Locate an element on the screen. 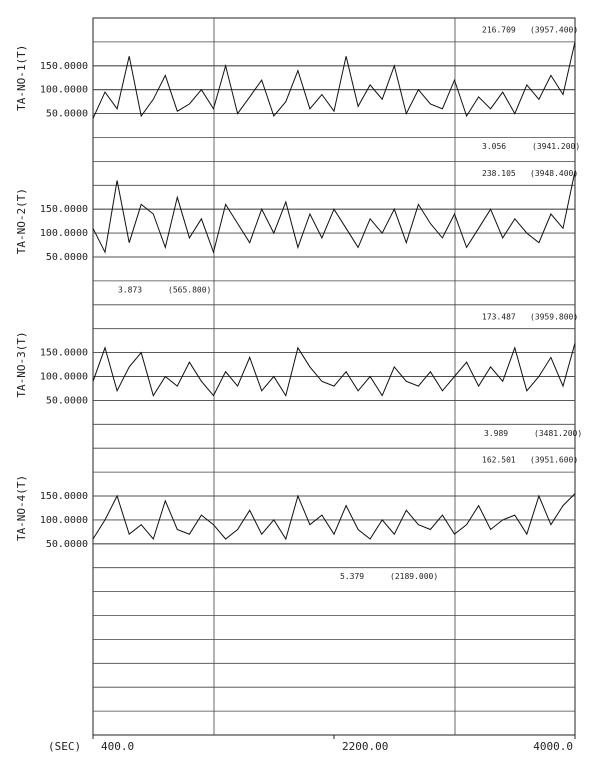 The image size is (600, 772). min-label: 3.873 is located at coordinates (130, 289).